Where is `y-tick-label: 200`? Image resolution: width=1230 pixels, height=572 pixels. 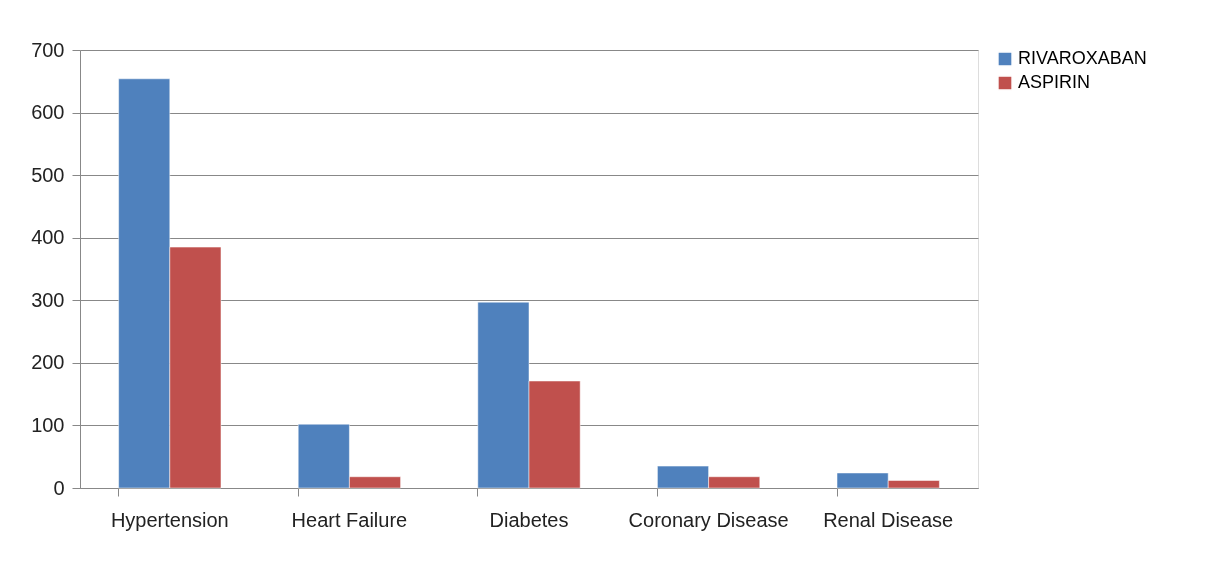
y-tick-label: 200 is located at coordinates (48, 362).